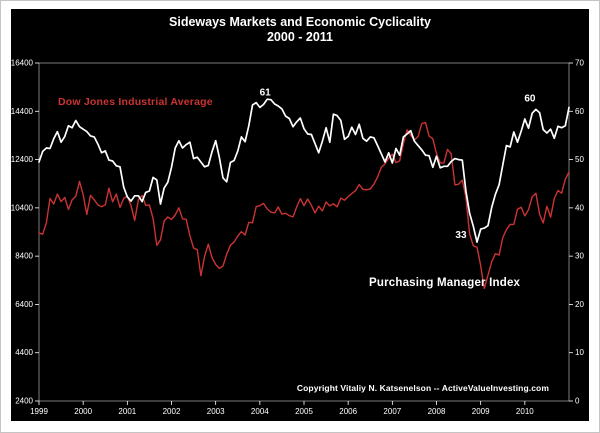  I want to click on x-axis-year-label: 2010, so click(525, 411).